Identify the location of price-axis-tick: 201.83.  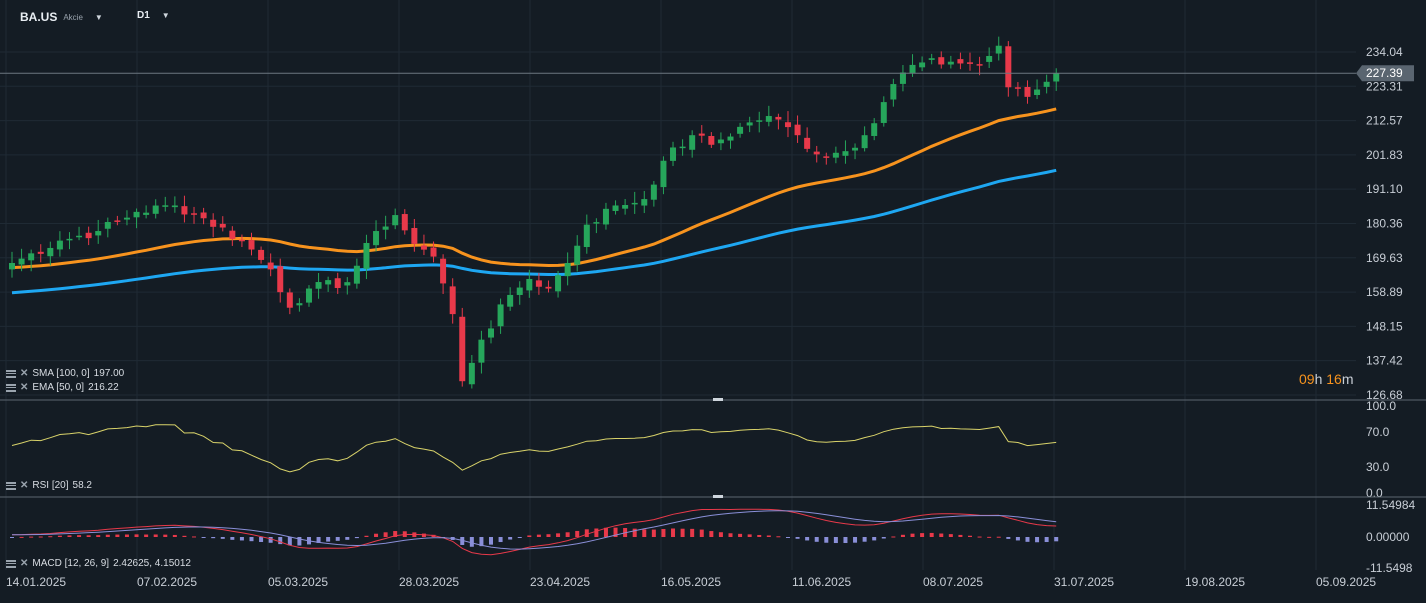
(1384, 155).